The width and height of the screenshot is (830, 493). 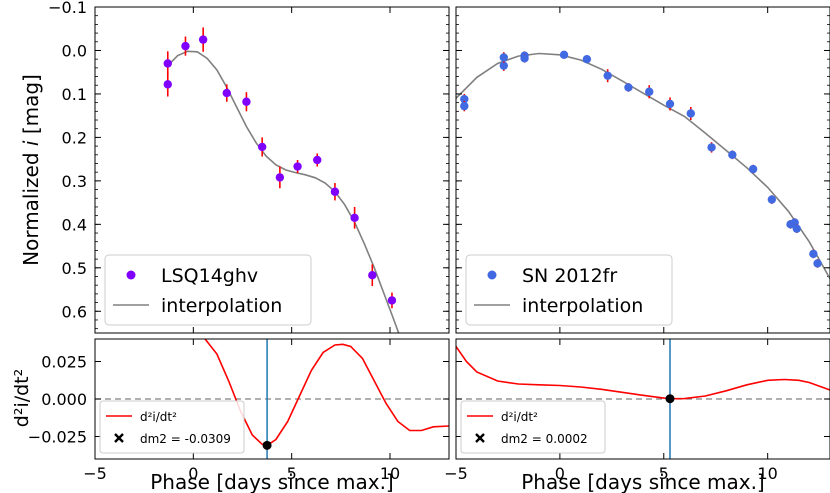 What do you see at coordinates (74, 137) in the screenshot?
I see `y-tick-label: 0.2` at bounding box center [74, 137].